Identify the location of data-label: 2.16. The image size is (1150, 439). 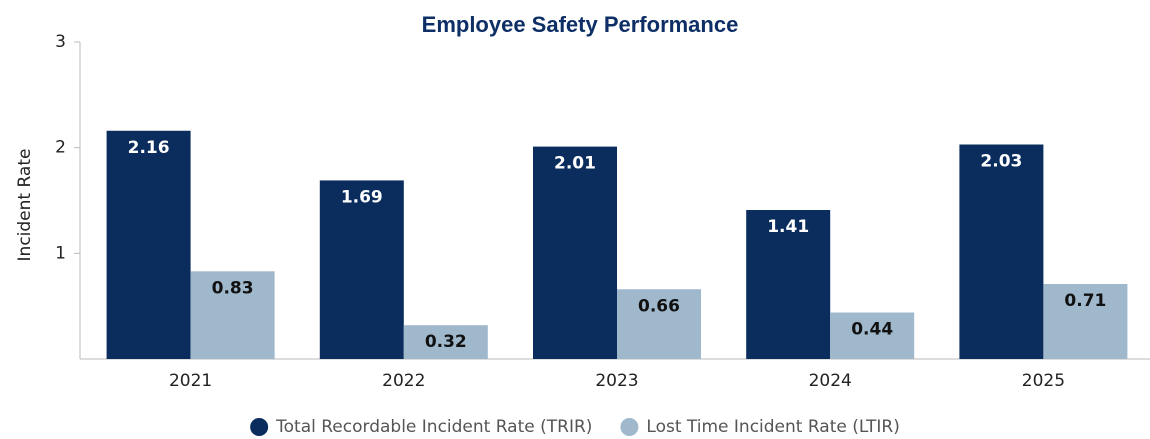
(149, 148).